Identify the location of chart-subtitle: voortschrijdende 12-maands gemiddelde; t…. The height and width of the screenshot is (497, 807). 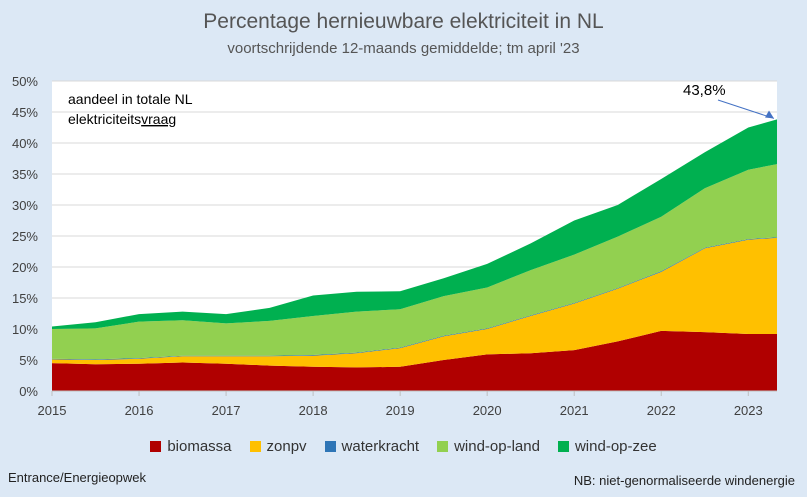
(403, 48).